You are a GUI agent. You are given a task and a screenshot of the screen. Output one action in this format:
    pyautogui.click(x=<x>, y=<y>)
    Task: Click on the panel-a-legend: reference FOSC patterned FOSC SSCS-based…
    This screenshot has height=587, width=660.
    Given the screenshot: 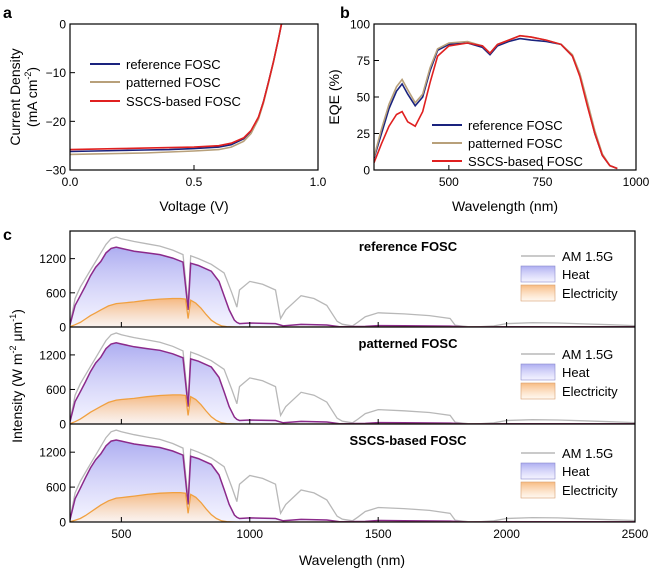 What is the action you would take?
    pyautogui.click(x=165, y=83)
    